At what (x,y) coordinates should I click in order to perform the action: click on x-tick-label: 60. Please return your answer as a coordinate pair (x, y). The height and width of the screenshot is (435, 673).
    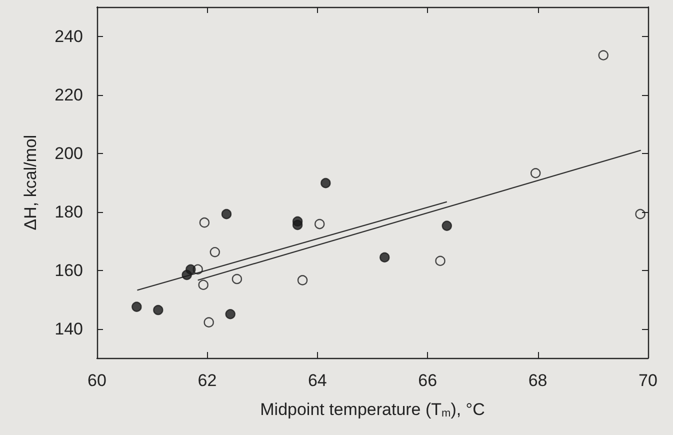
    Looking at the image, I should click on (97, 380).